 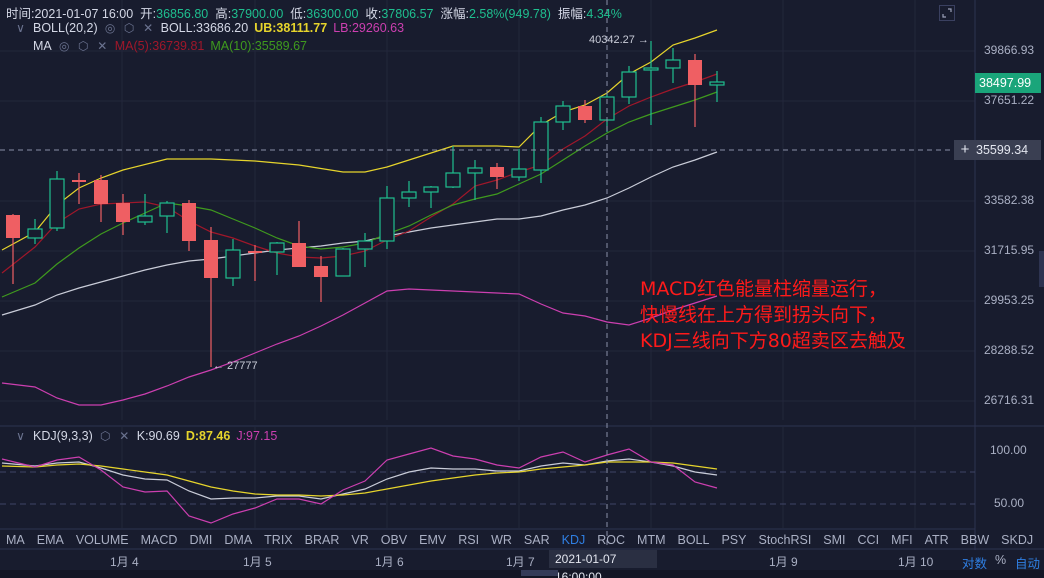 I want to click on kdj-lines, so click(x=359, y=485).